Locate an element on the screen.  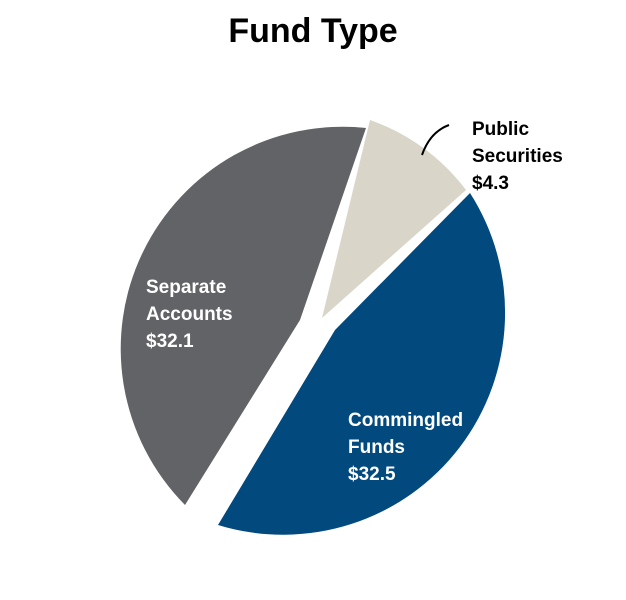
label-line: Separate is located at coordinates (186, 287).